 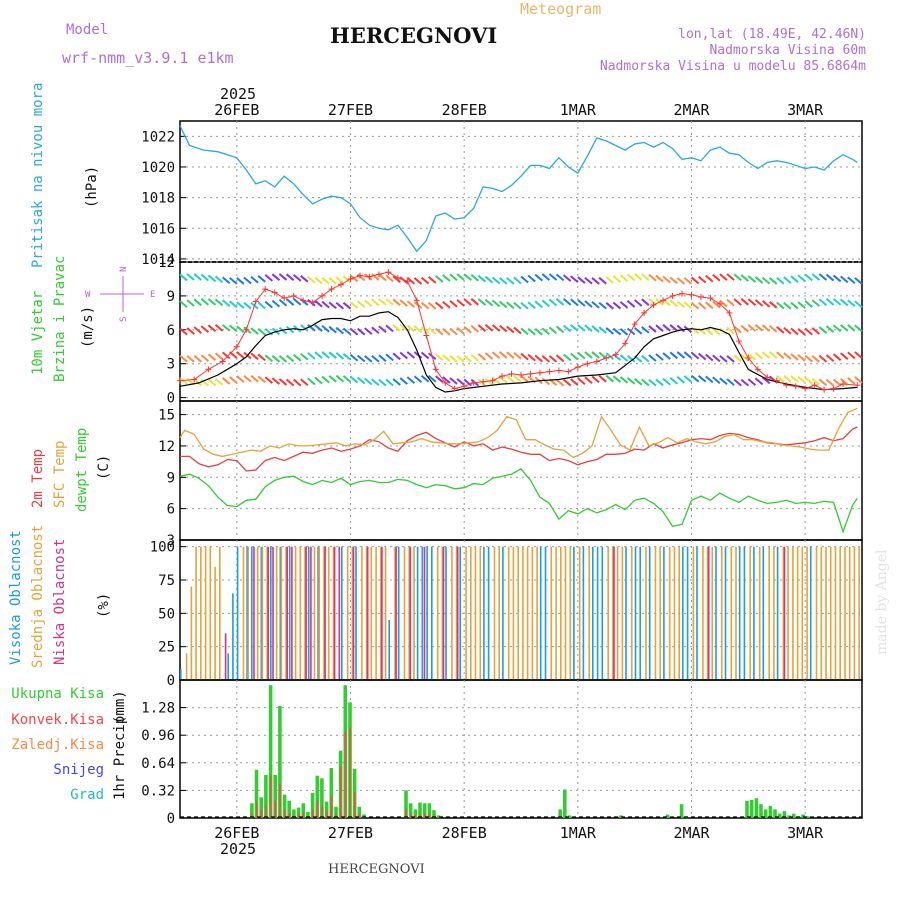 What do you see at coordinates (158, 736) in the screenshot?
I see `y-tick-label: 0.96` at bounding box center [158, 736].